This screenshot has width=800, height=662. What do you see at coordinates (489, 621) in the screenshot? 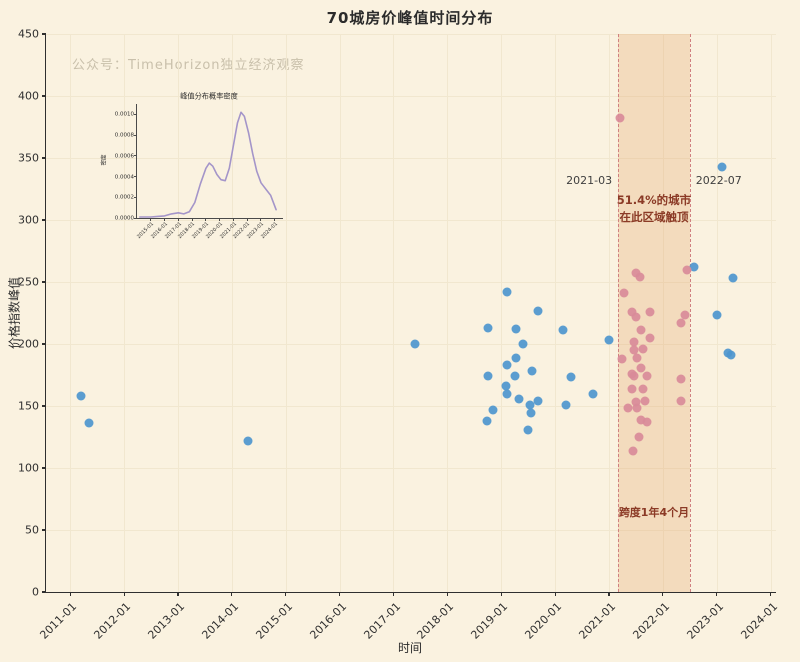
I see `x-tick-label-text: 2019-01` at bounding box center [489, 621].